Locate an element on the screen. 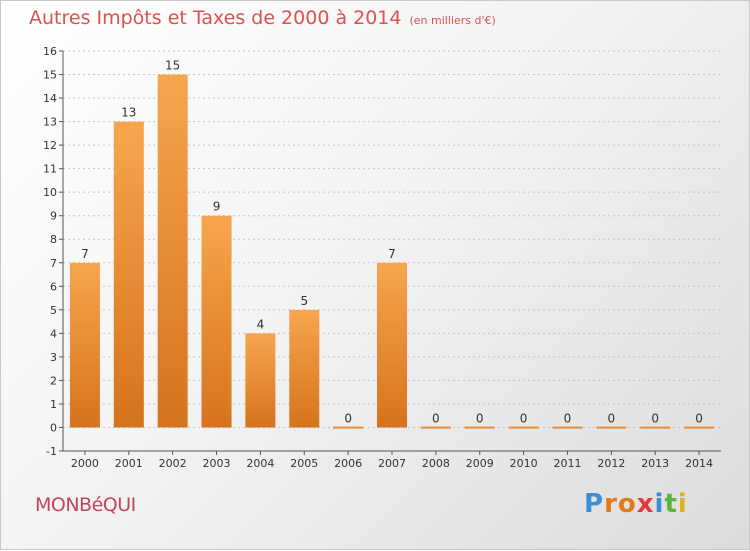 This screenshot has width=750, height=551. x-tick-label: 2010 is located at coordinates (524, 463).